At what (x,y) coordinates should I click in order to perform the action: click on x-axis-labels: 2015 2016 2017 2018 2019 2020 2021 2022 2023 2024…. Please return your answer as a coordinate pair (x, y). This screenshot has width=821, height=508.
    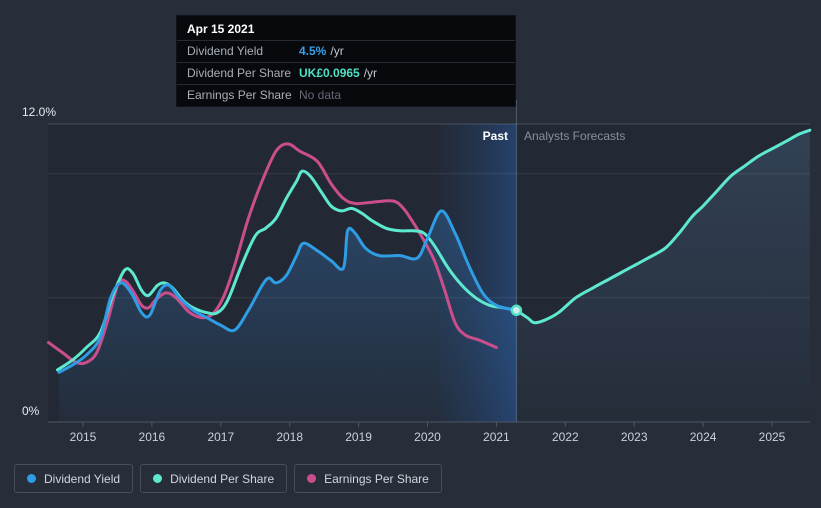
    Looking at the image, I should click on (410, 438).